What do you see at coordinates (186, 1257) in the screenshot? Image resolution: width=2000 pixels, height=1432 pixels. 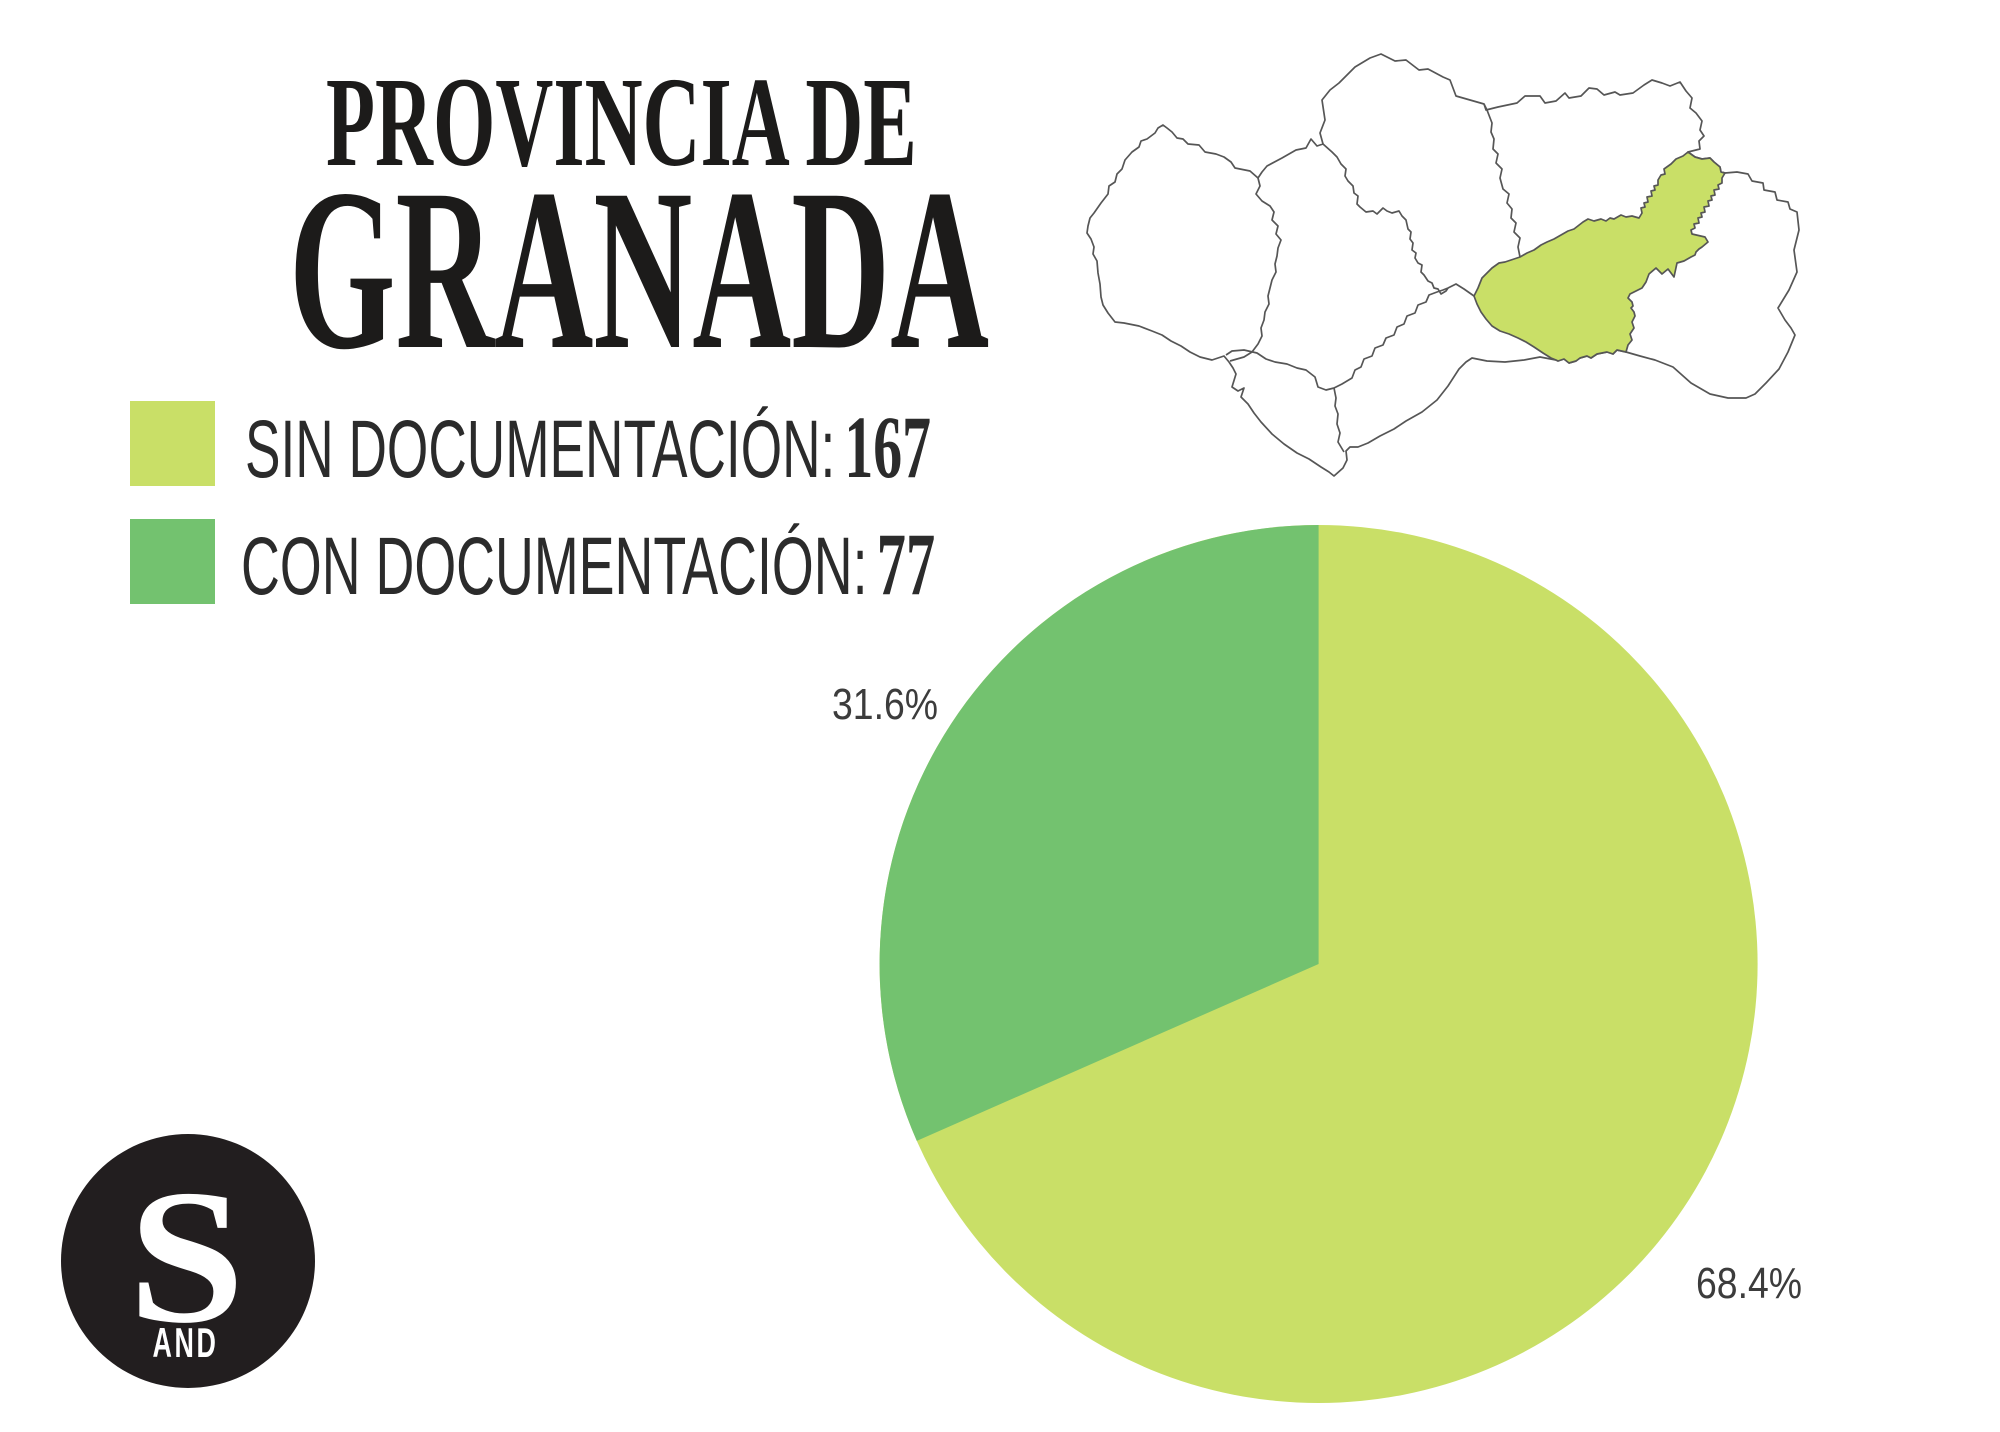 I see `svg-text: S` at bounding box center [186, 1257].